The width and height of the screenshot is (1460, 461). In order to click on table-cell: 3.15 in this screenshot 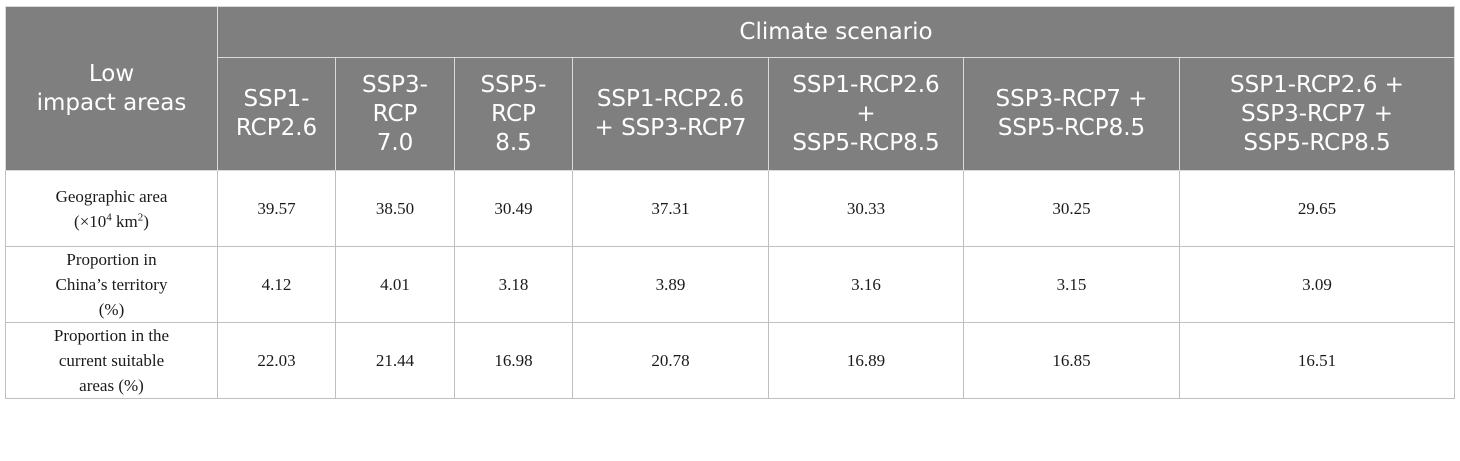, I will do `click(1071, 284)`.